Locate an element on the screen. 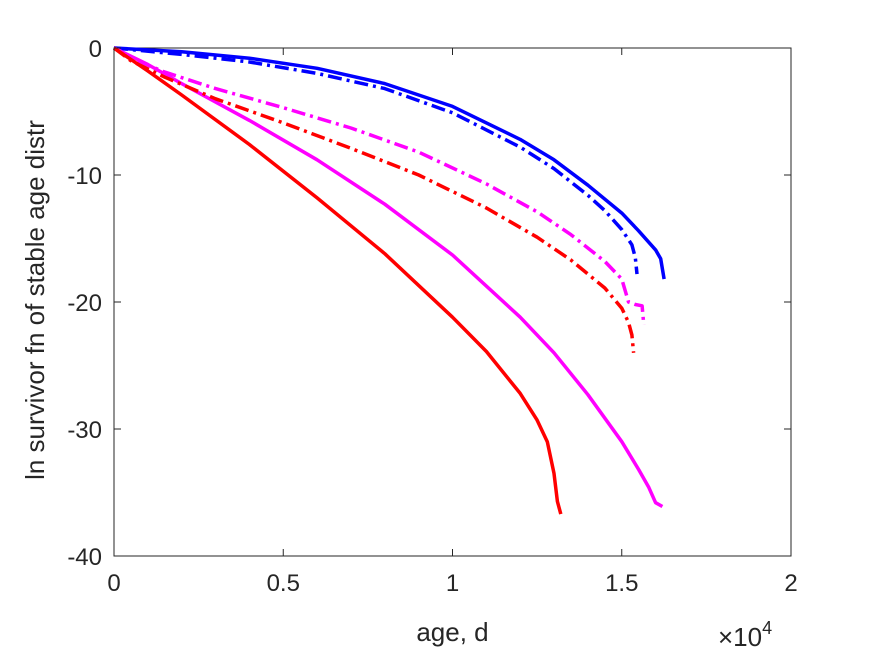 This screenshot has width=875, height=656. y-tick-label: -10 is located at coordinates (84, 176).